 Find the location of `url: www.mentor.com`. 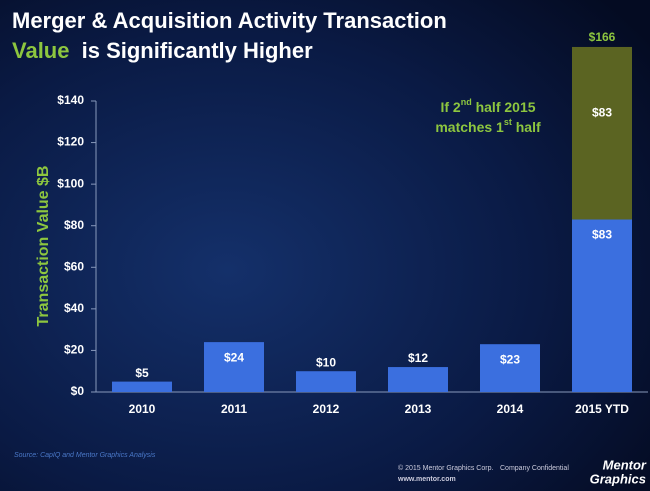

url: www.mentor.com is located at coordinates (426, 479).